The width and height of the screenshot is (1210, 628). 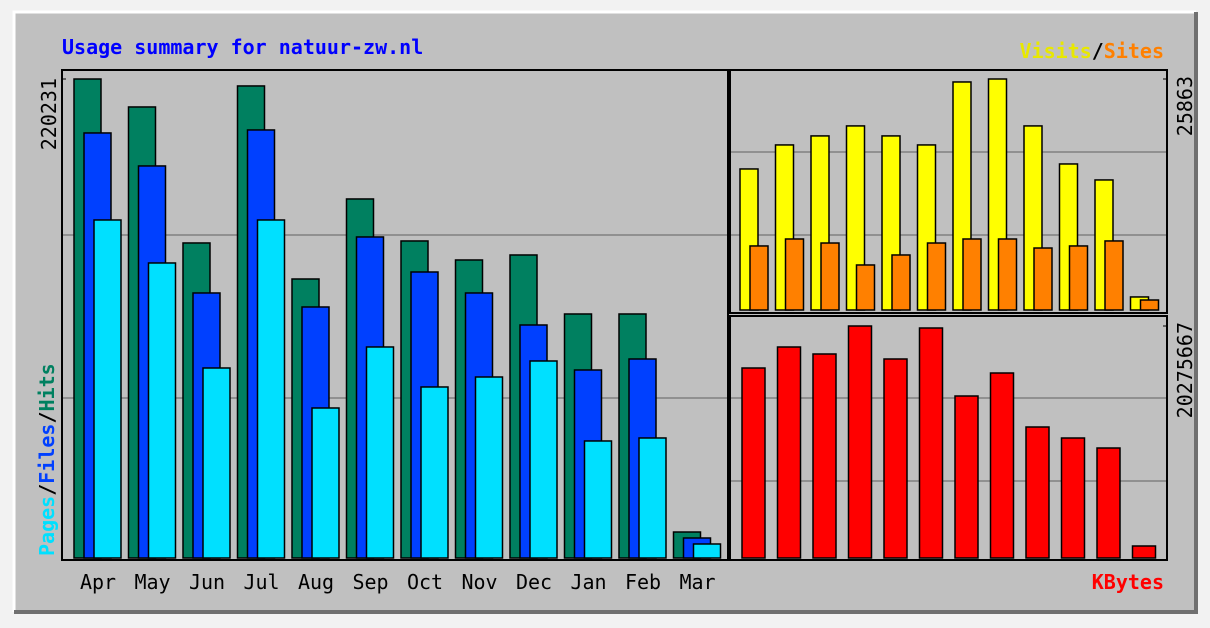 What do you see at coordinates (1055, 51) in the screenshot?
I see `legend-entry: Visits` at bounding box center [1055, 51].